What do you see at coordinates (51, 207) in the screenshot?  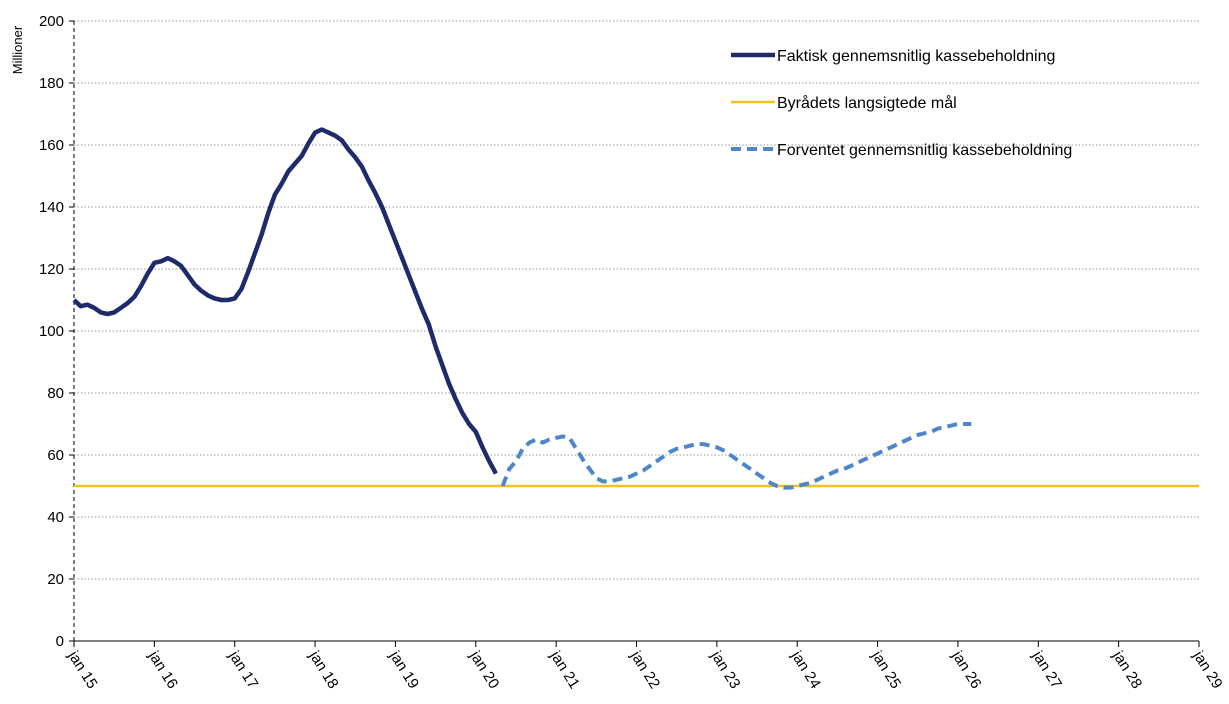 I see `y-tick-label: 140` at bounding box center [51, 207].